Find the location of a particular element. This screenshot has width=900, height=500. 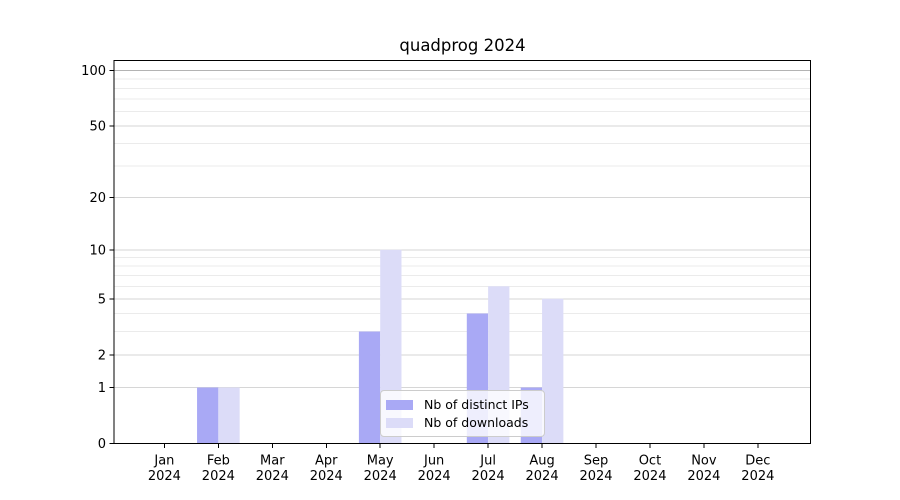

y-tick-label-0: 0 is located at coordinates (102, 444).